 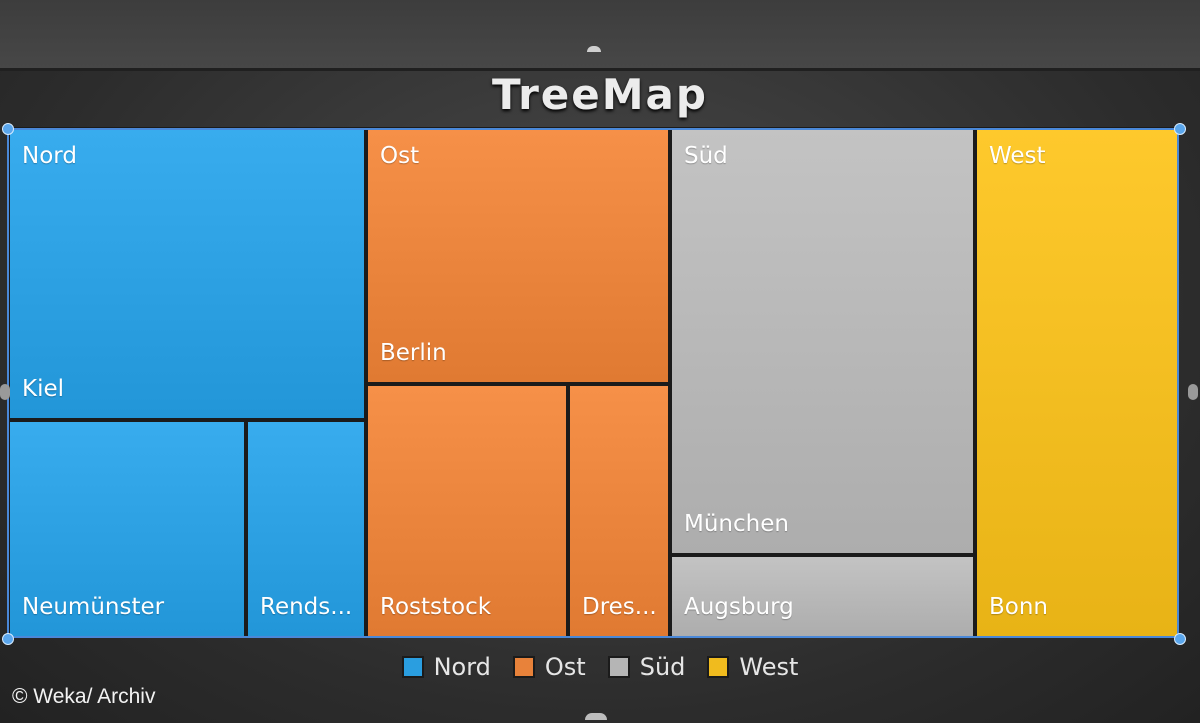 What do you see at coordinates (400, 156) in the screenshot?
I see `treemap-group-label: Ost` at bounding box center [400, 156].